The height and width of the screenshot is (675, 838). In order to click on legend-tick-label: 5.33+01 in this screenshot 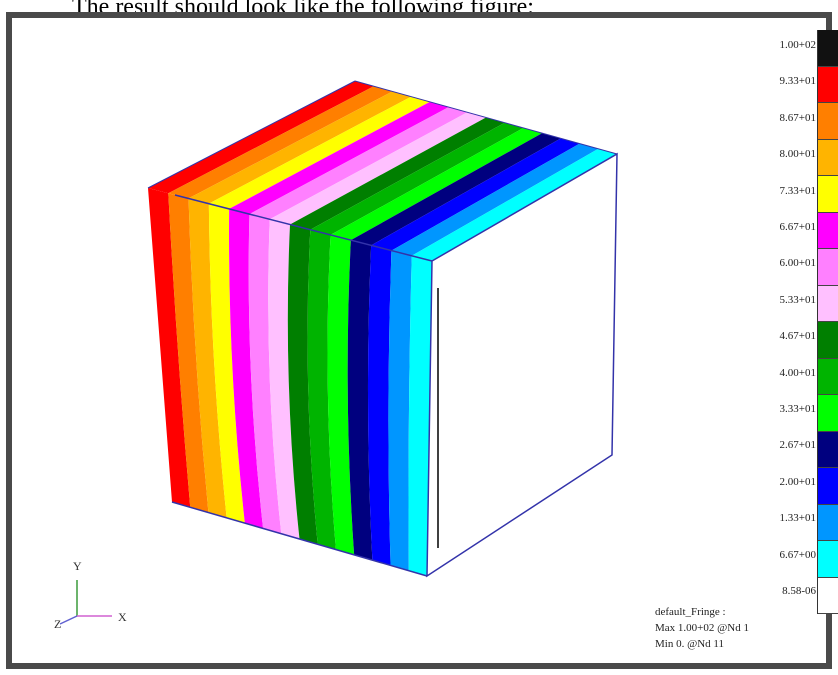, I will do `click(797, 299)`.